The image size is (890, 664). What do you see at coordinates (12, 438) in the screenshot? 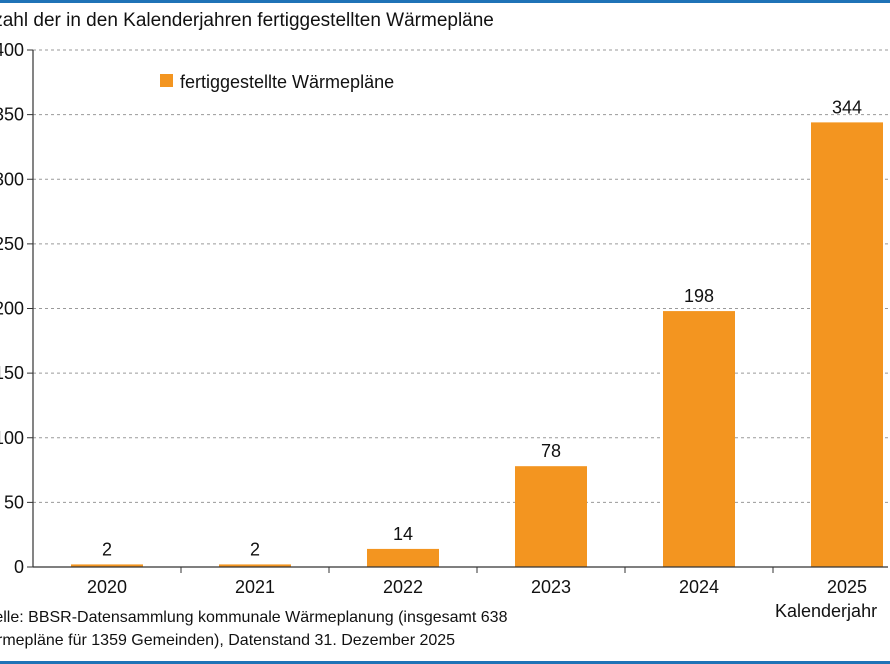
I see `y-tick-label: 100` at bounding box center [12, 438].